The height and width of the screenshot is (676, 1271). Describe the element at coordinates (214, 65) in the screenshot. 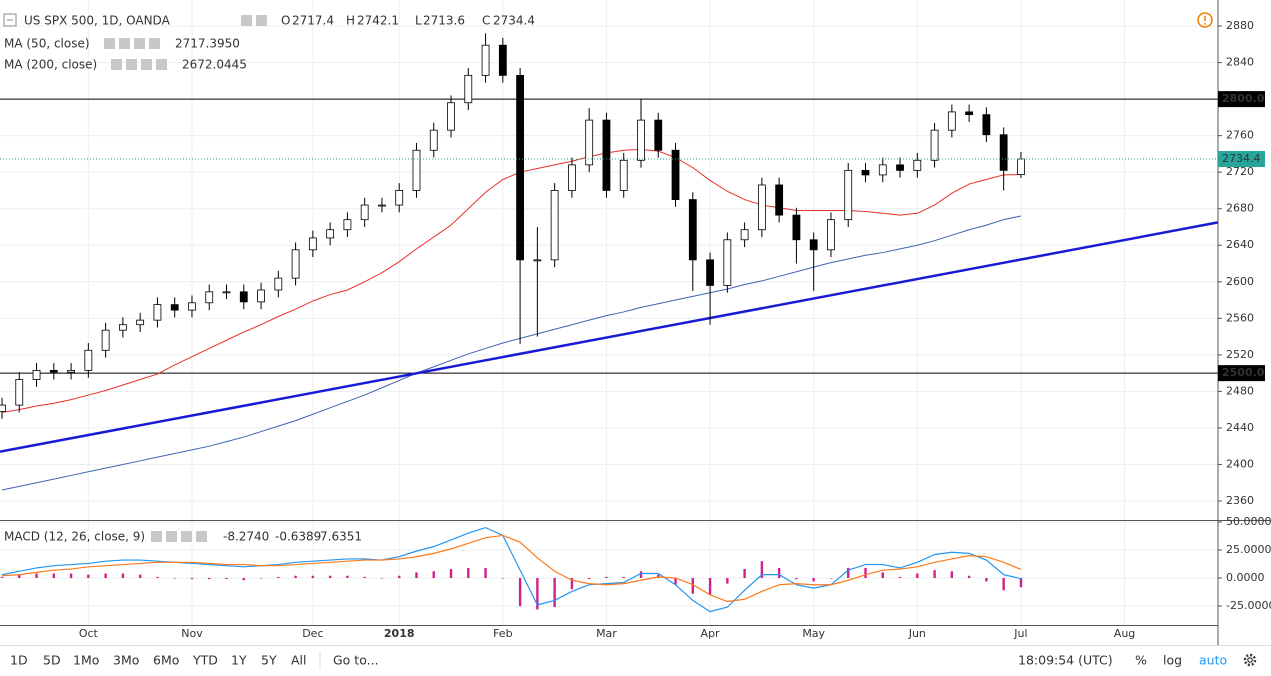

I see `indicator-value: 2672.0445` at that location.